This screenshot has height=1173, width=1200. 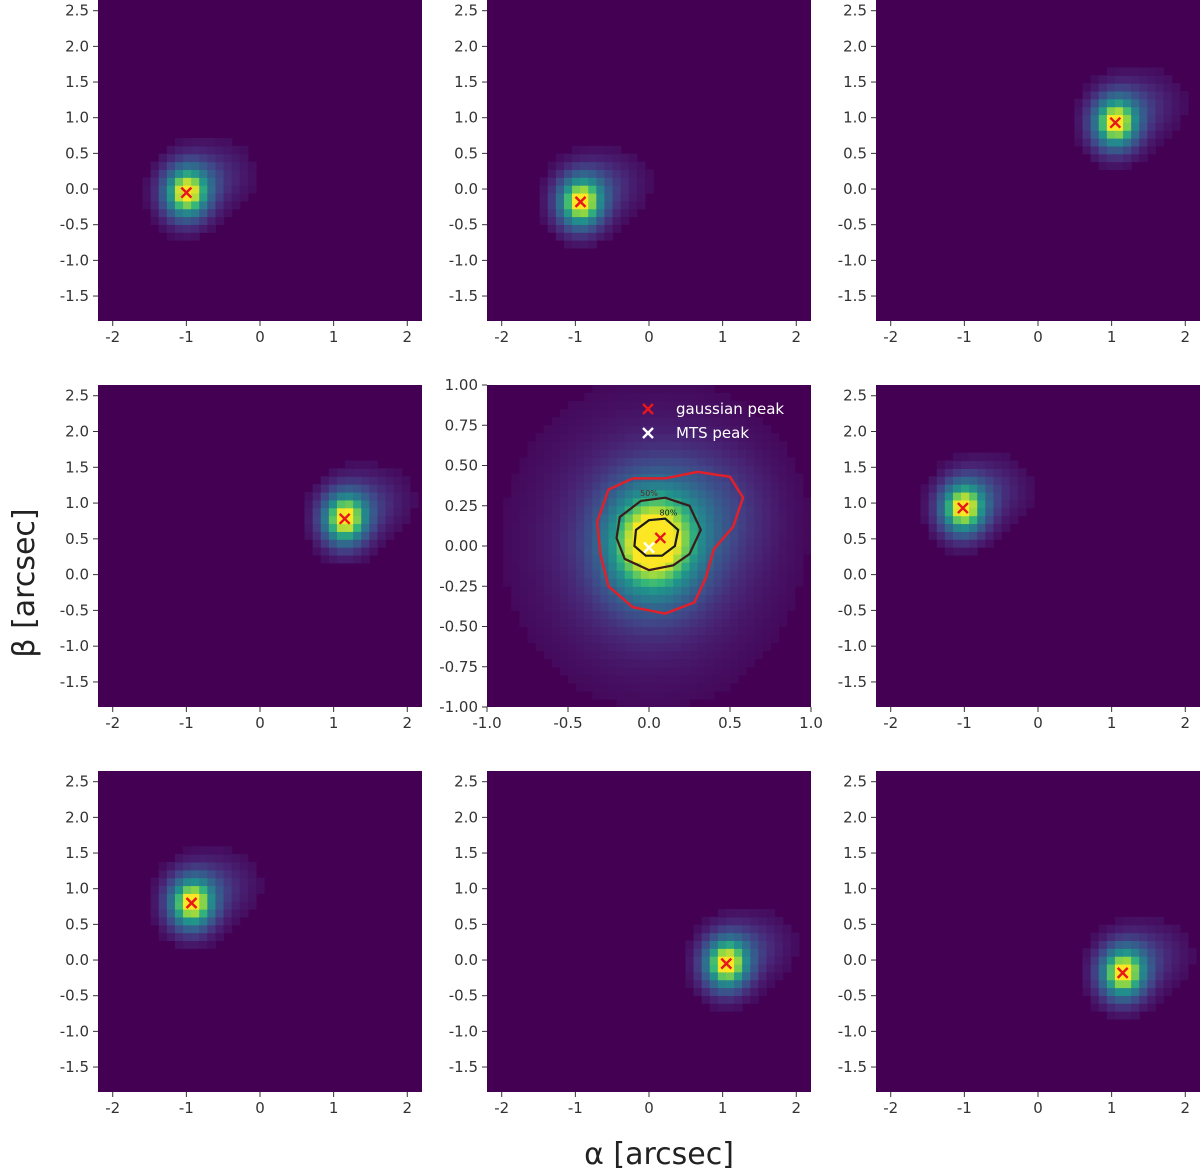 What do you see at coordinates (857, 1067) in the screenshot?
I see `y-tick: -1.5` at bounding box center [857, 1067].